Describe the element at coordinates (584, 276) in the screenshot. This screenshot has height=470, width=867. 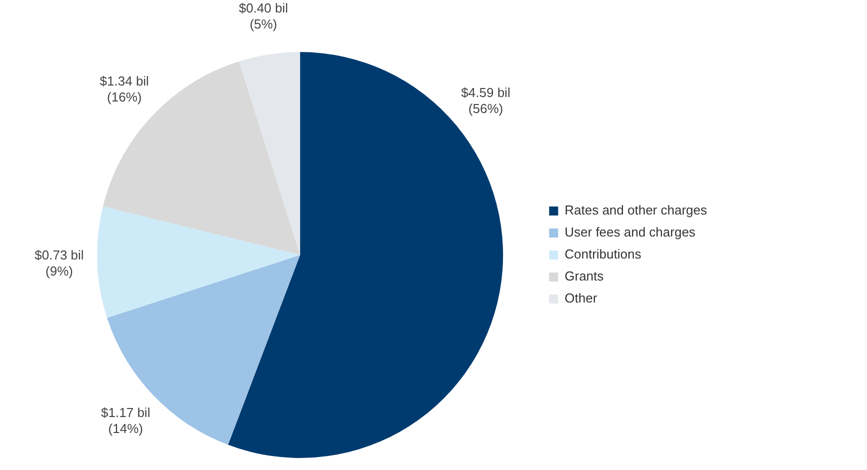
I see `legend-label: Grants` at that location.